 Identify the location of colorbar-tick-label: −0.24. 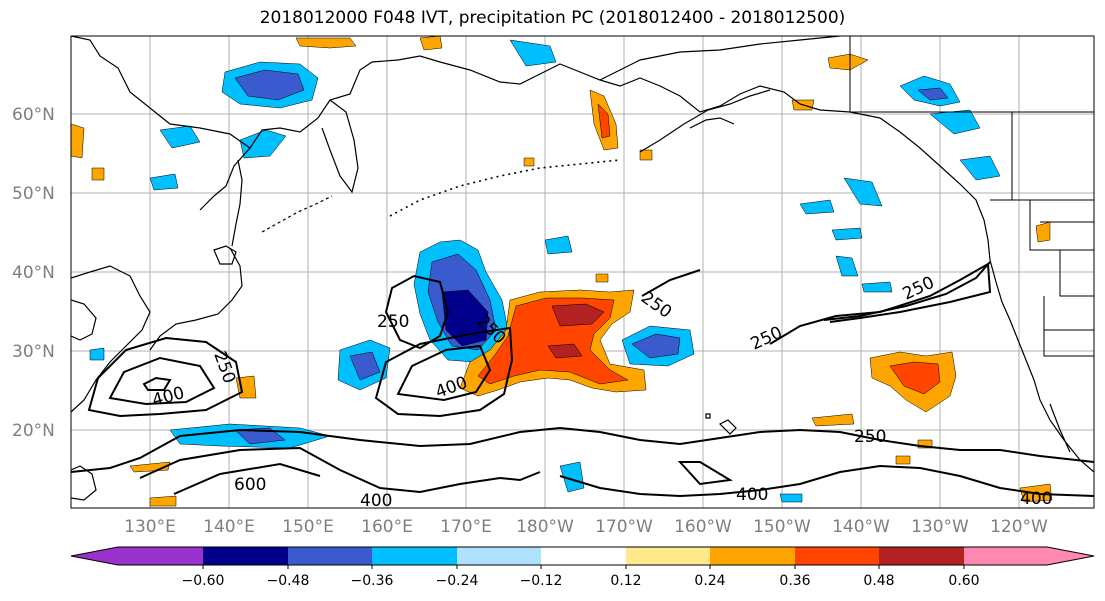
(457, 581).